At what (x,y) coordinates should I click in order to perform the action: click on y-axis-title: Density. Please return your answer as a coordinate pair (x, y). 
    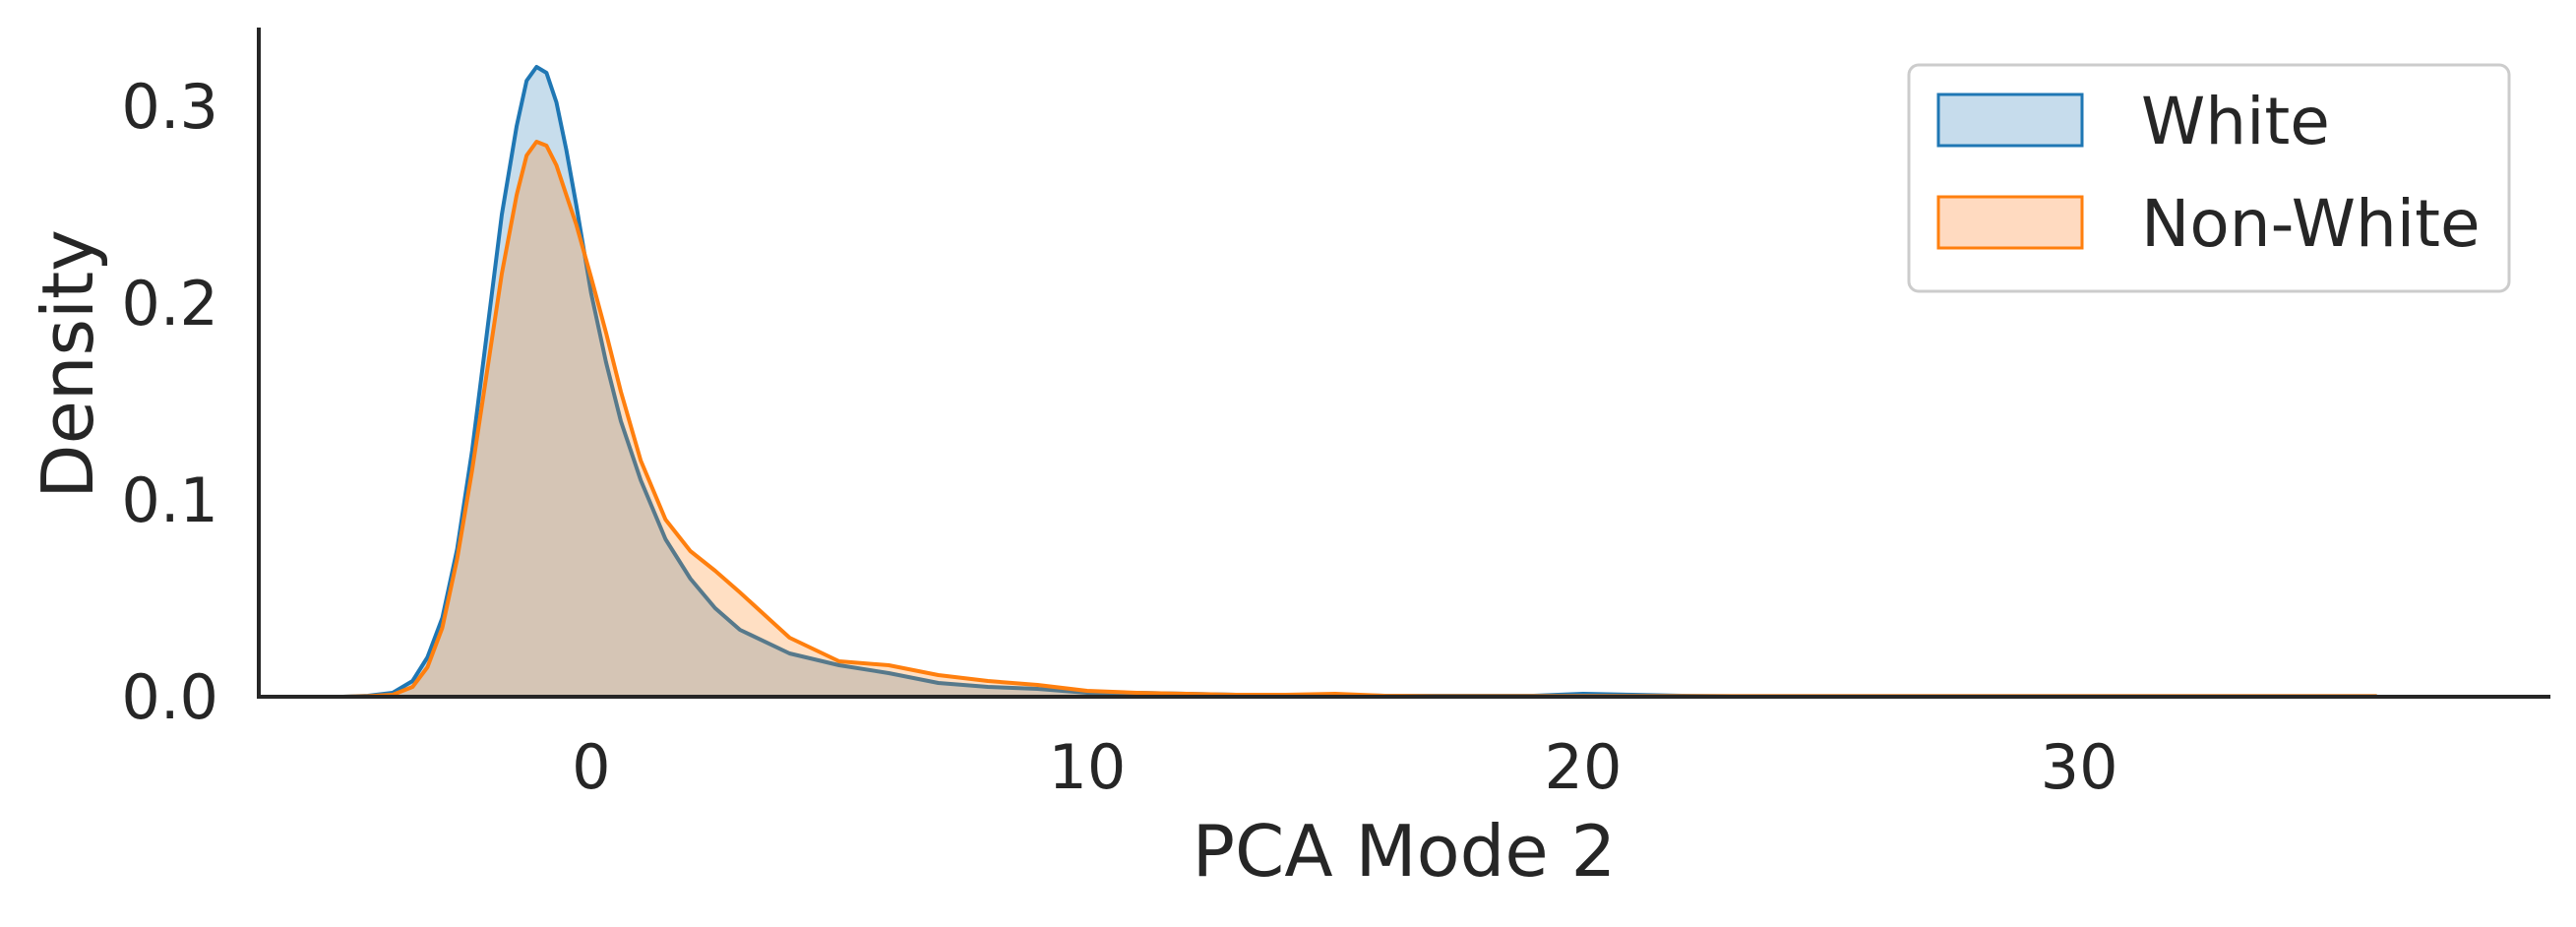
    Looking at the image, I should click on (68, 364).